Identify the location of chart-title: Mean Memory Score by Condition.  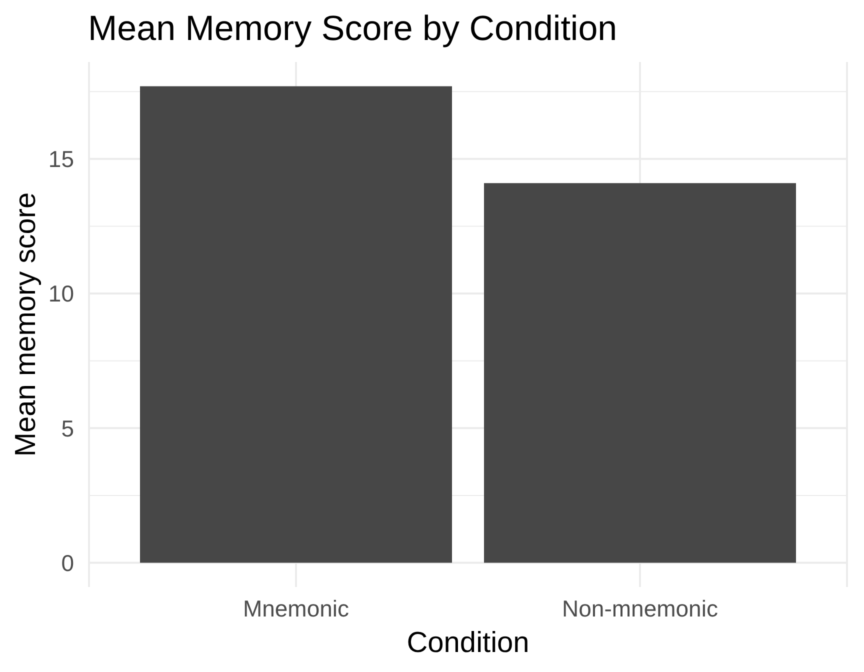
(353, 28).